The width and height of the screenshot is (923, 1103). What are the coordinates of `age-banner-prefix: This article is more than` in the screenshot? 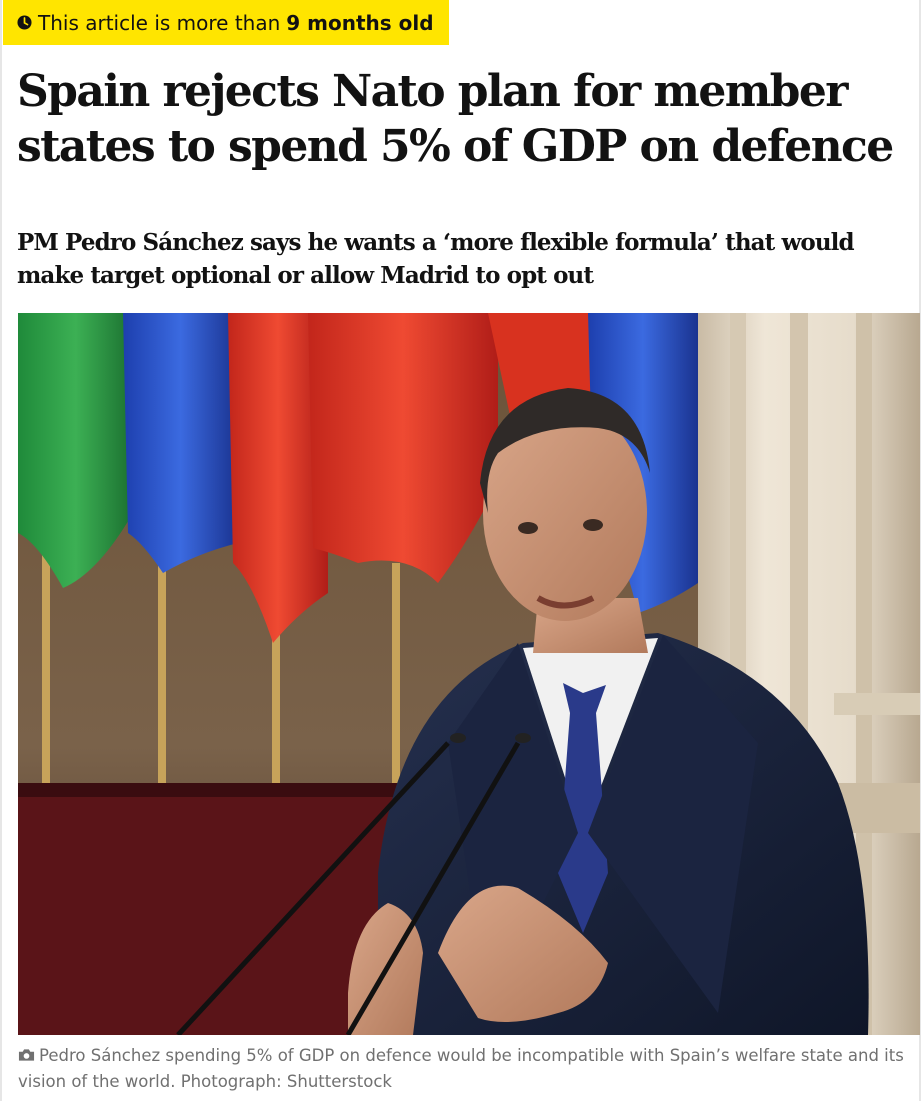 It's located at (159, 22).